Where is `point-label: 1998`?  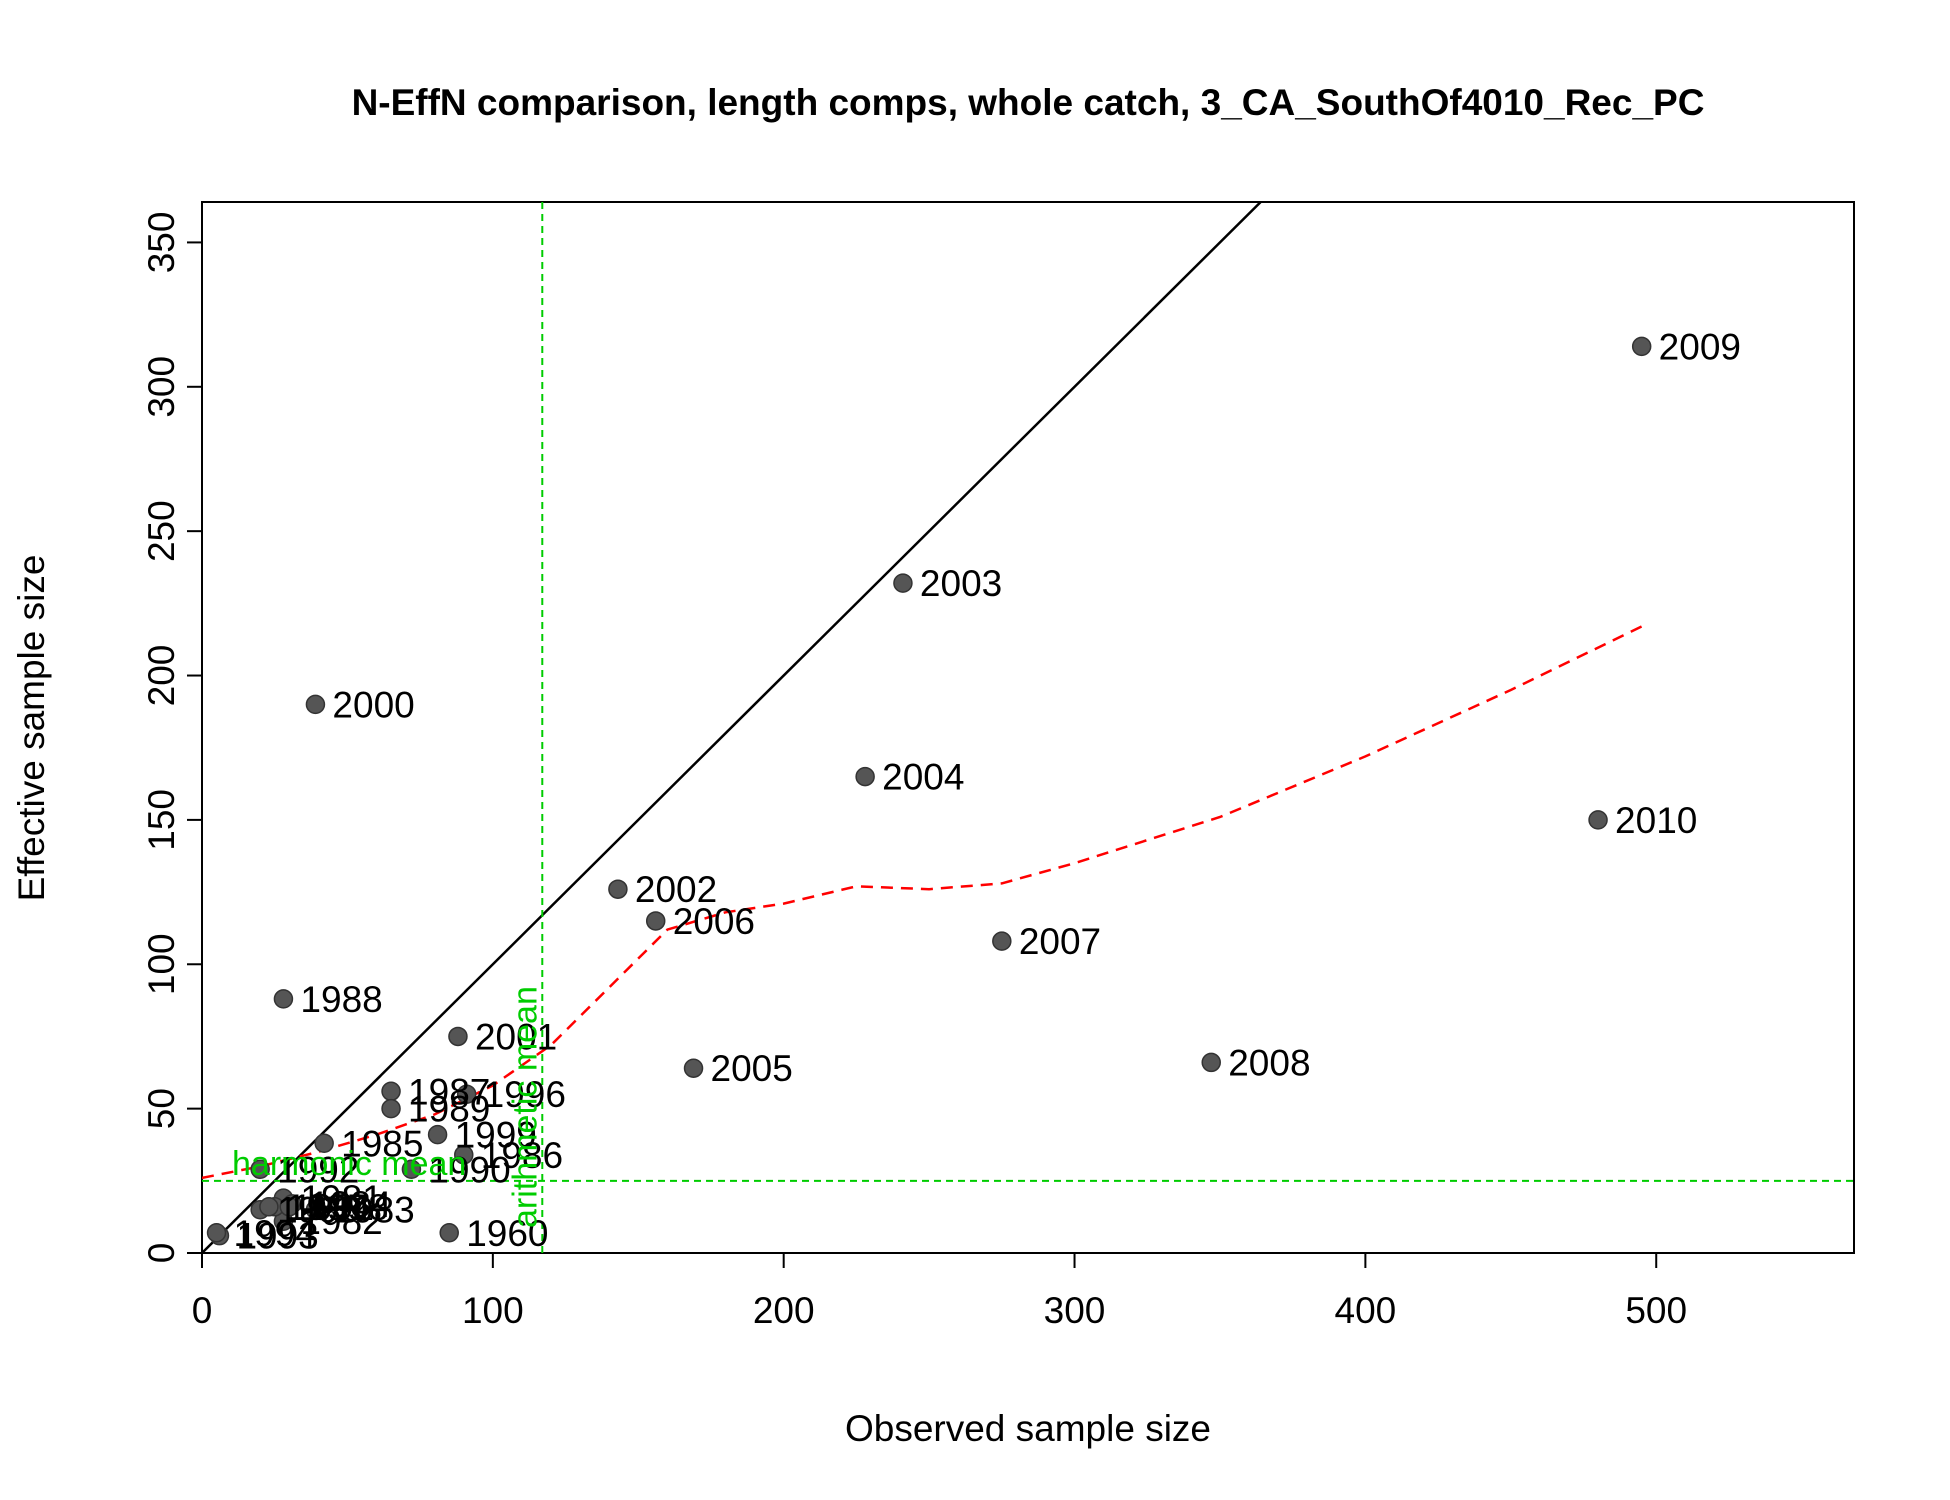
point-label: 1998 is located at coordinates (347, 1207).